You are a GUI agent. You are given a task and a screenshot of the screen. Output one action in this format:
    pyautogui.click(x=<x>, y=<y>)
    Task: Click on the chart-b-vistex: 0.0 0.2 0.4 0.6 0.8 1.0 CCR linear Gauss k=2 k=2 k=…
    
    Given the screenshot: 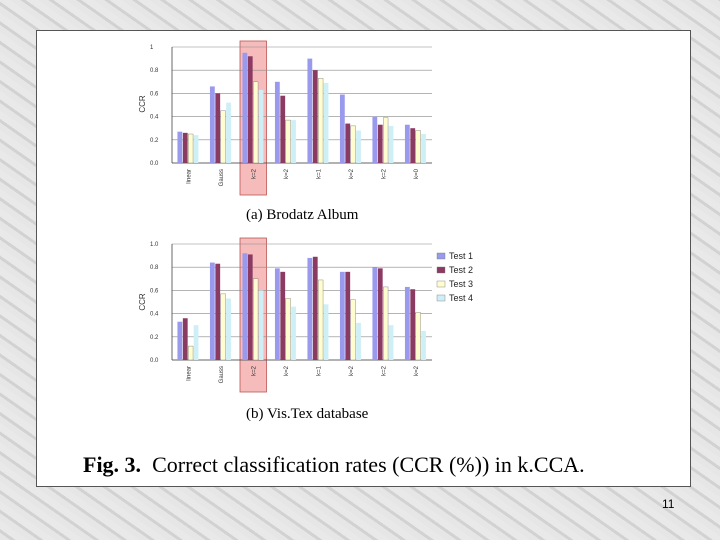 What is the action you would take?
    pyautogui.click(x=285, y=315)
    